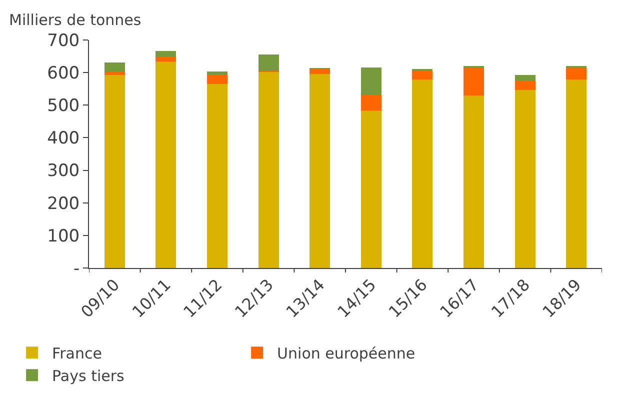  Describe the element at coordinates (63, 74) in the screenshot. I see `y-tick-label: 600` at that location.